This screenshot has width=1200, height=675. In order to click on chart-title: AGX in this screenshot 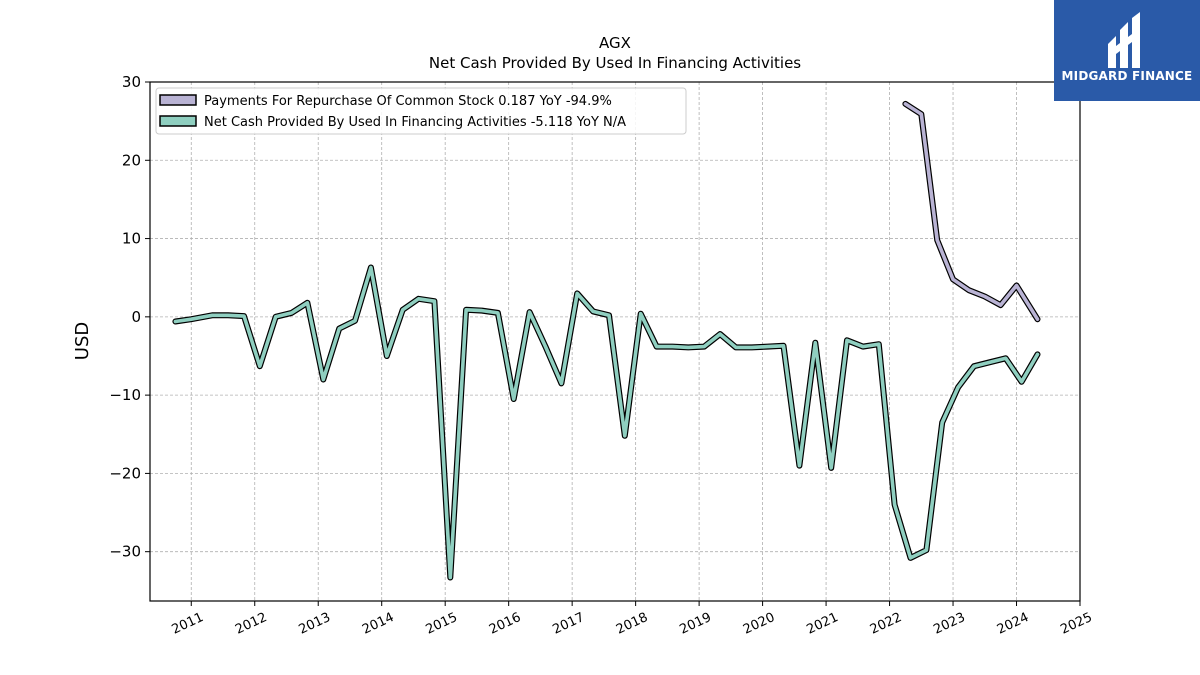, I will do `click(615, 43)`.